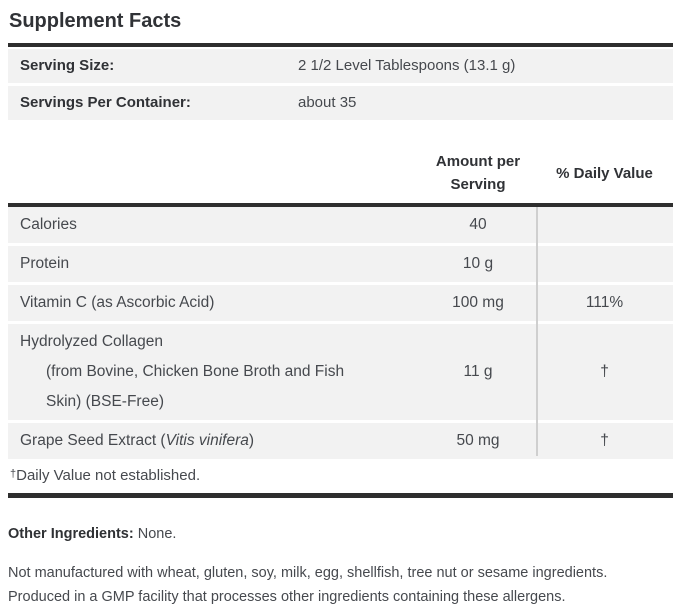 This screenshot has height=611, width=681. I want to click on table-row-protein: Protein 10 g, so click(340, 264).